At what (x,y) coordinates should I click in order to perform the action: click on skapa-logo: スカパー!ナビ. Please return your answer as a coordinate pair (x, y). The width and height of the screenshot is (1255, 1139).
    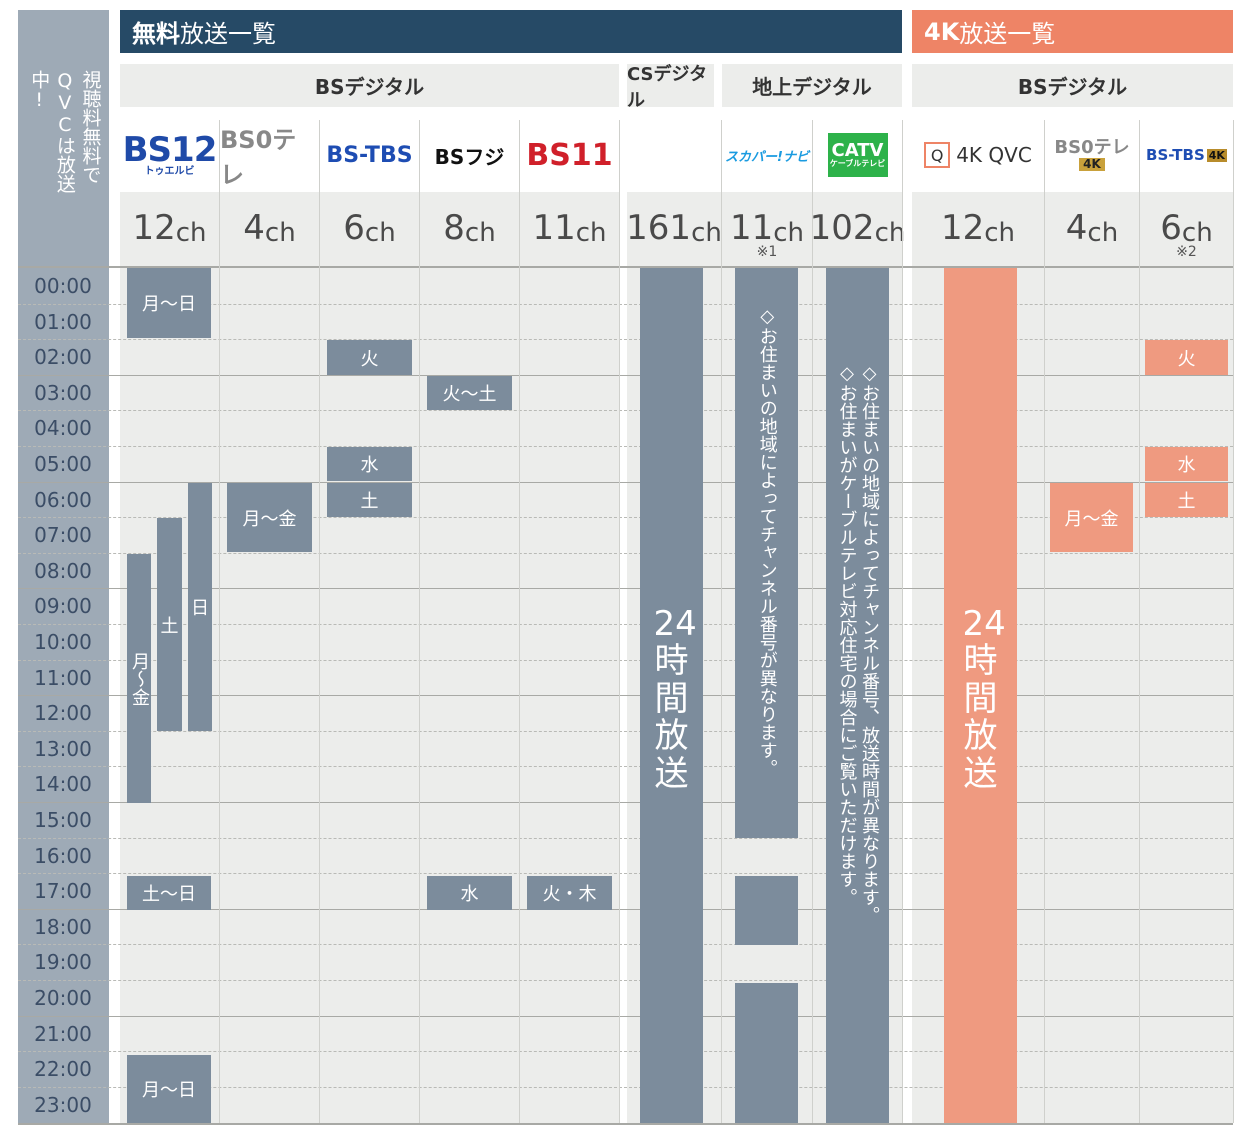
    Looking at the image, I should click on (767, 155).